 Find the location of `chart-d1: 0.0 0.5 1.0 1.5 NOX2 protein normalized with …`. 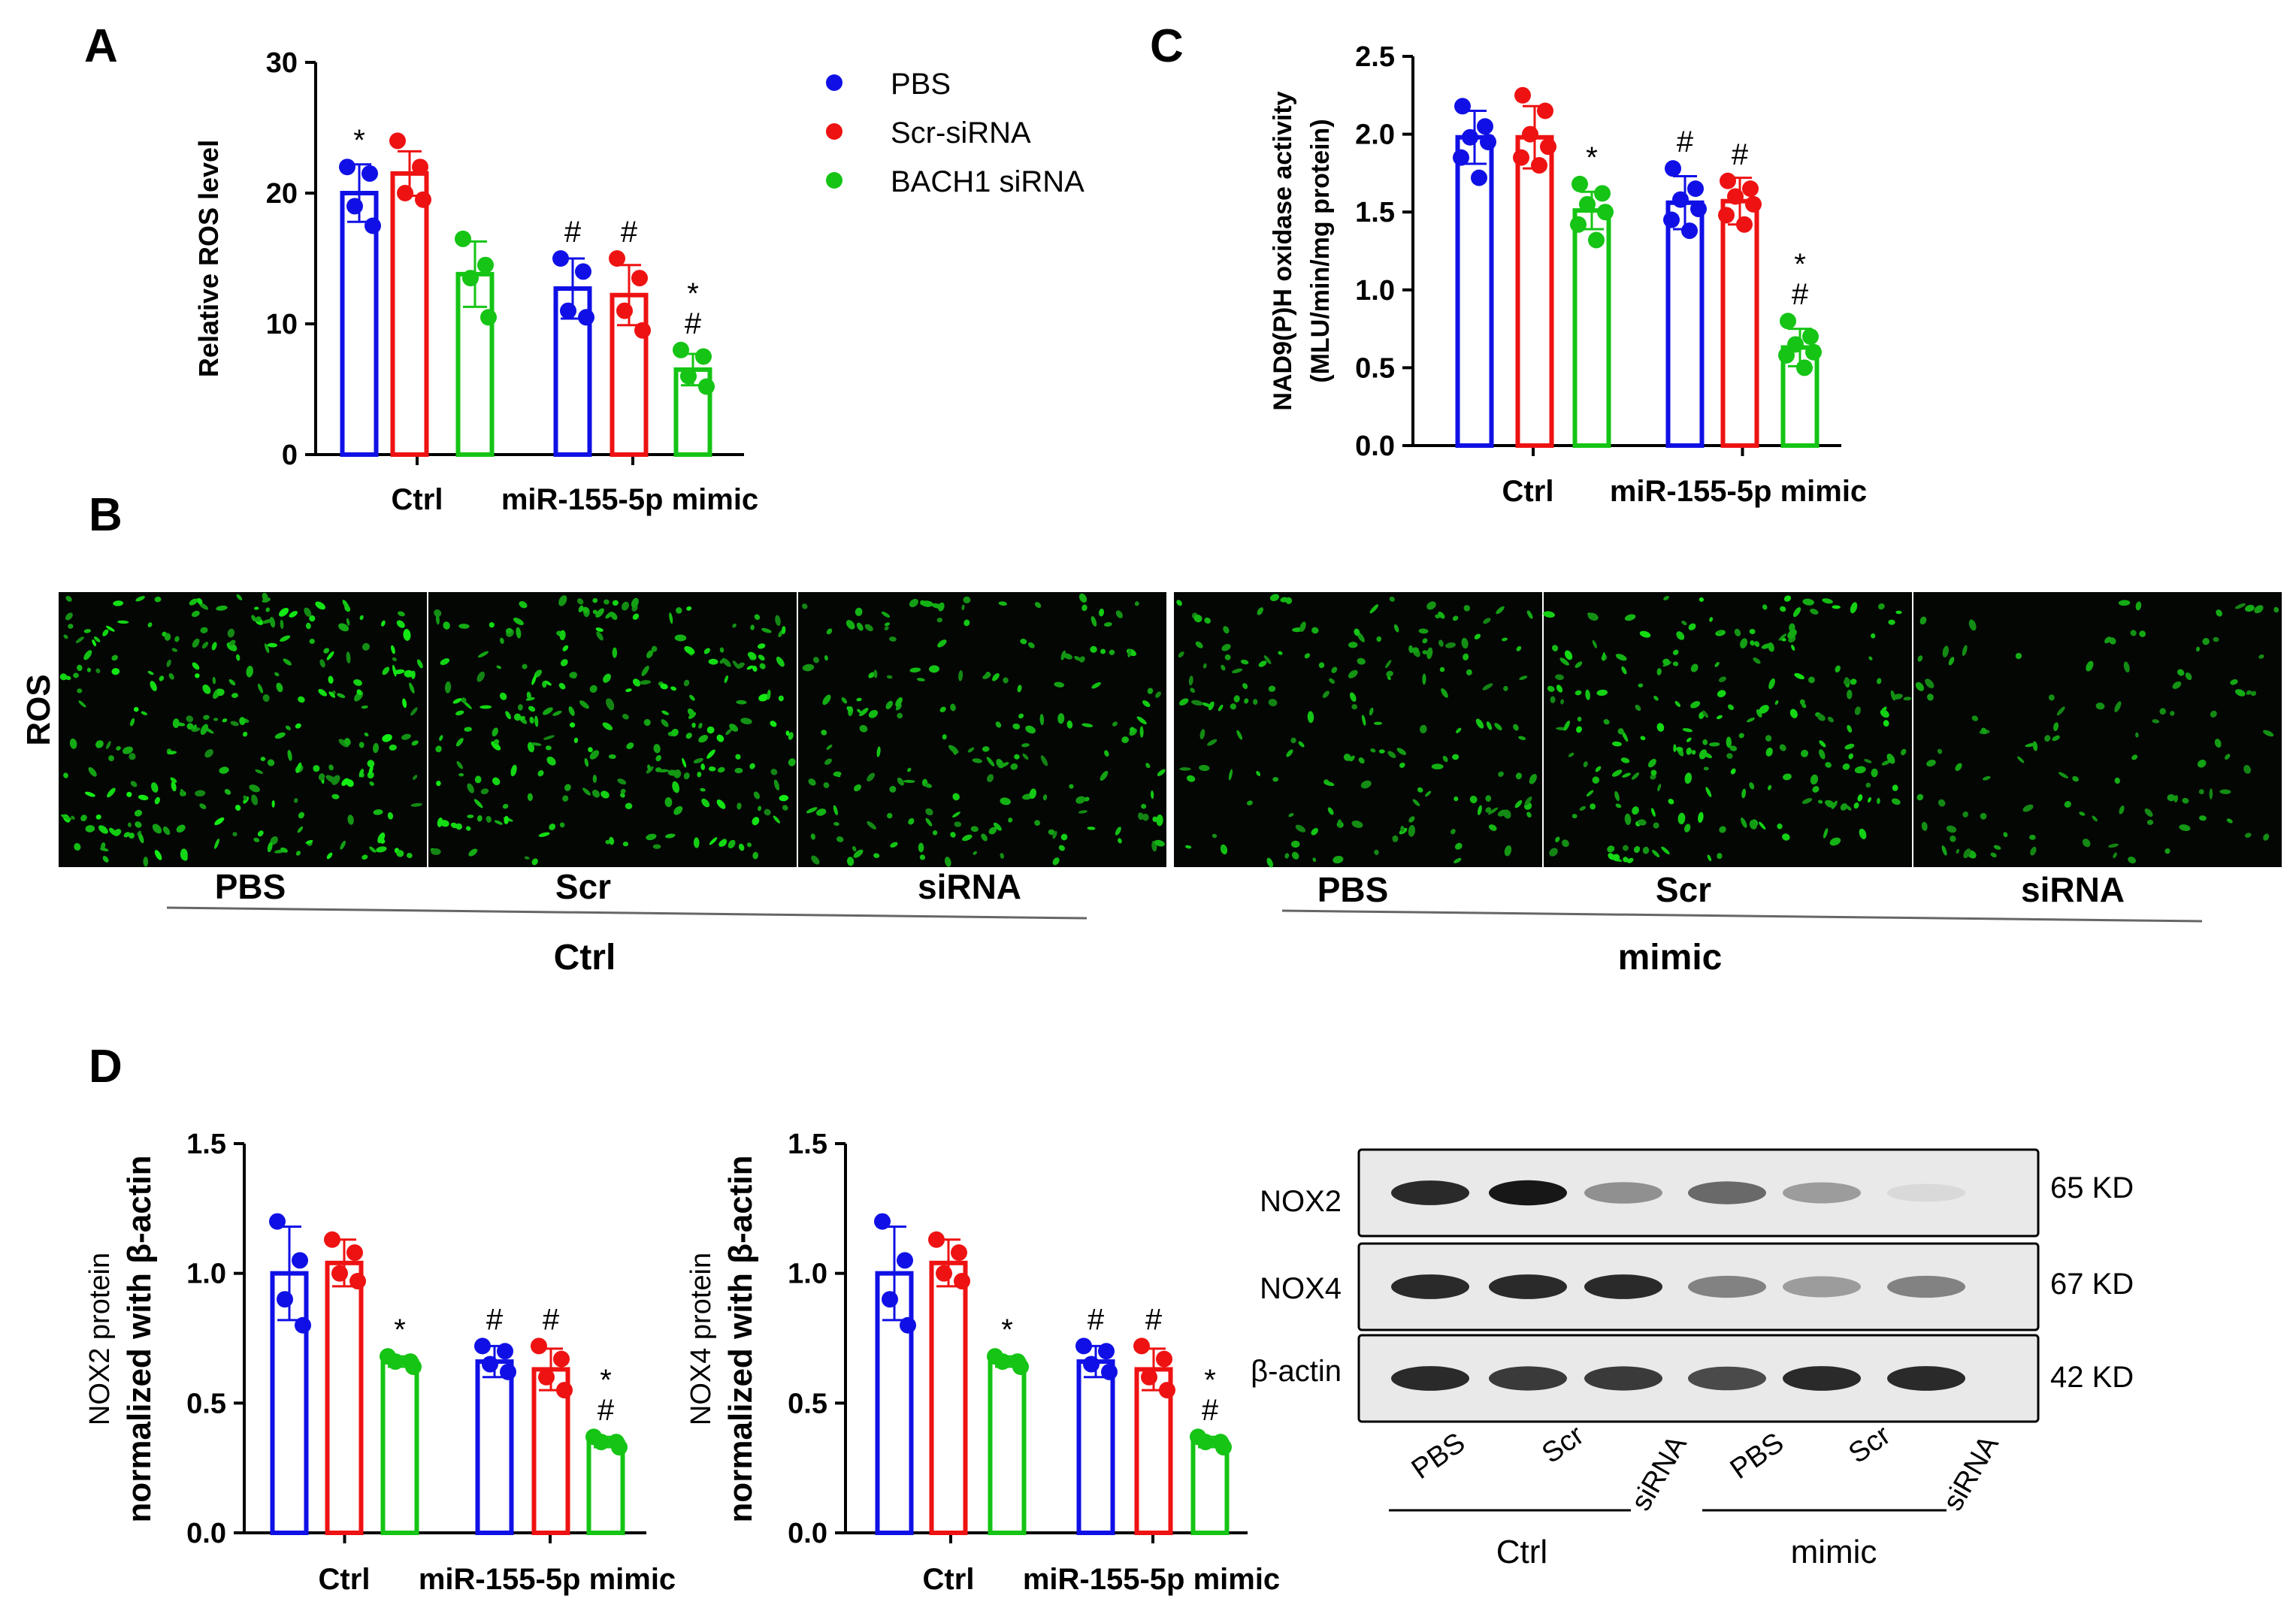

chart-d1: 0.0 0.5 1.0 1.5 NOX2 protein normalized with … is located at coordinates (380, 1362).